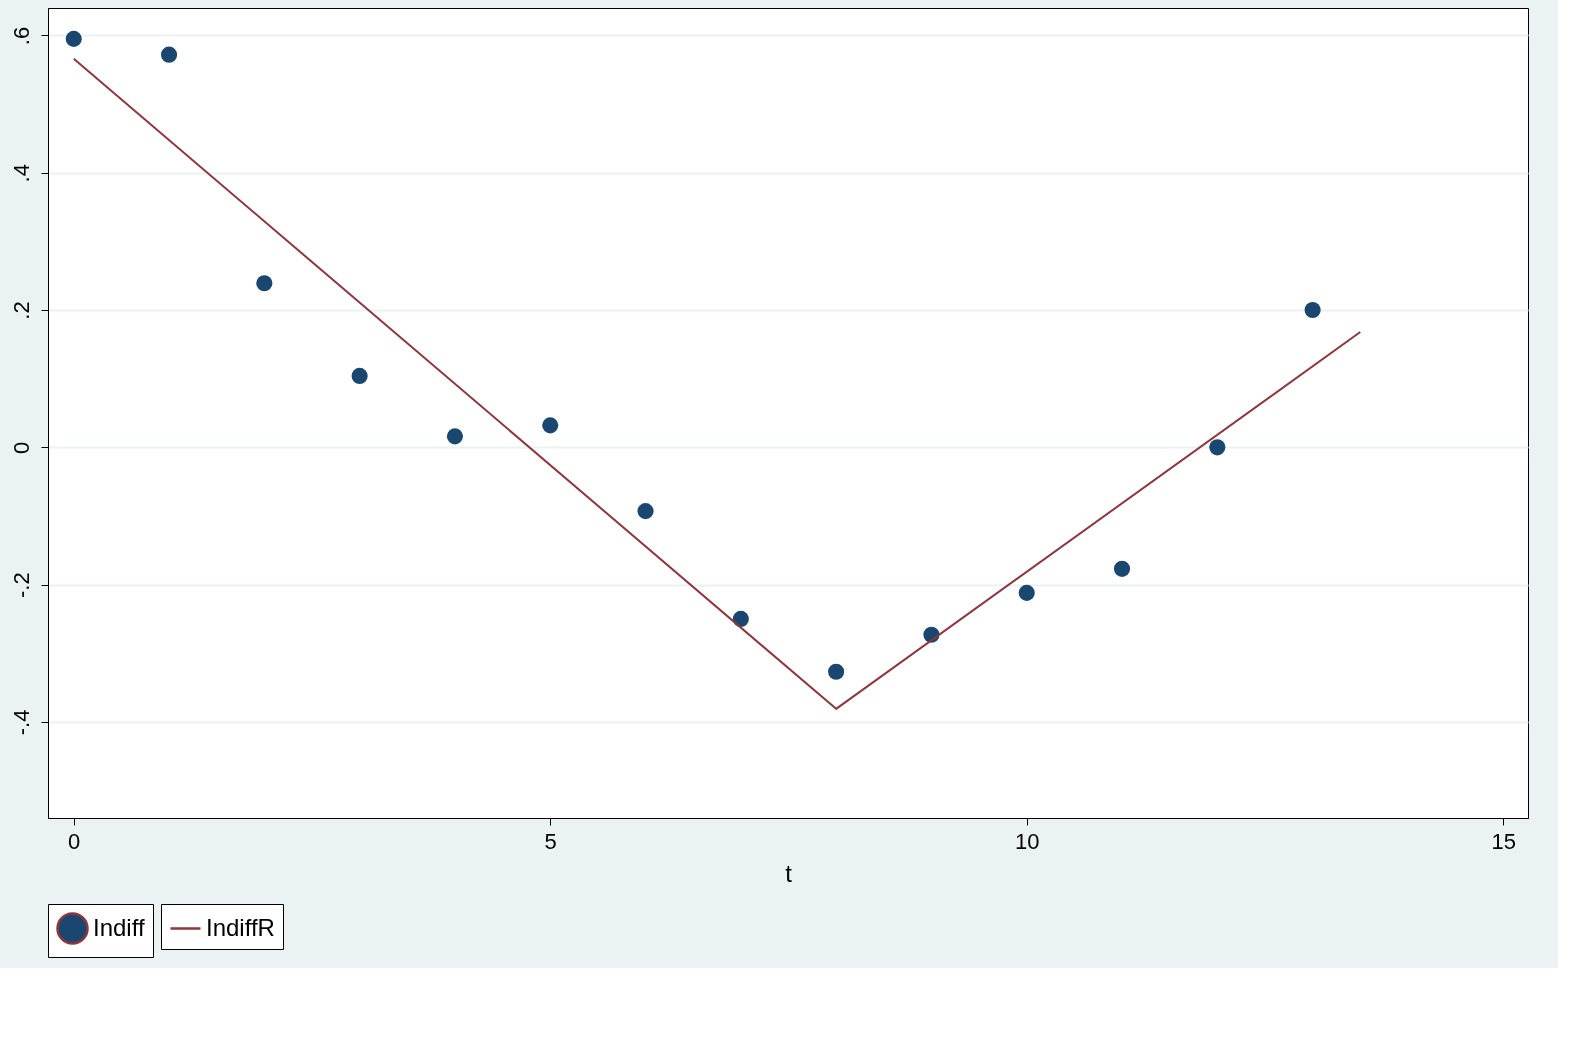  I want to click on y-tick-label: -.2, so click(21, 585).